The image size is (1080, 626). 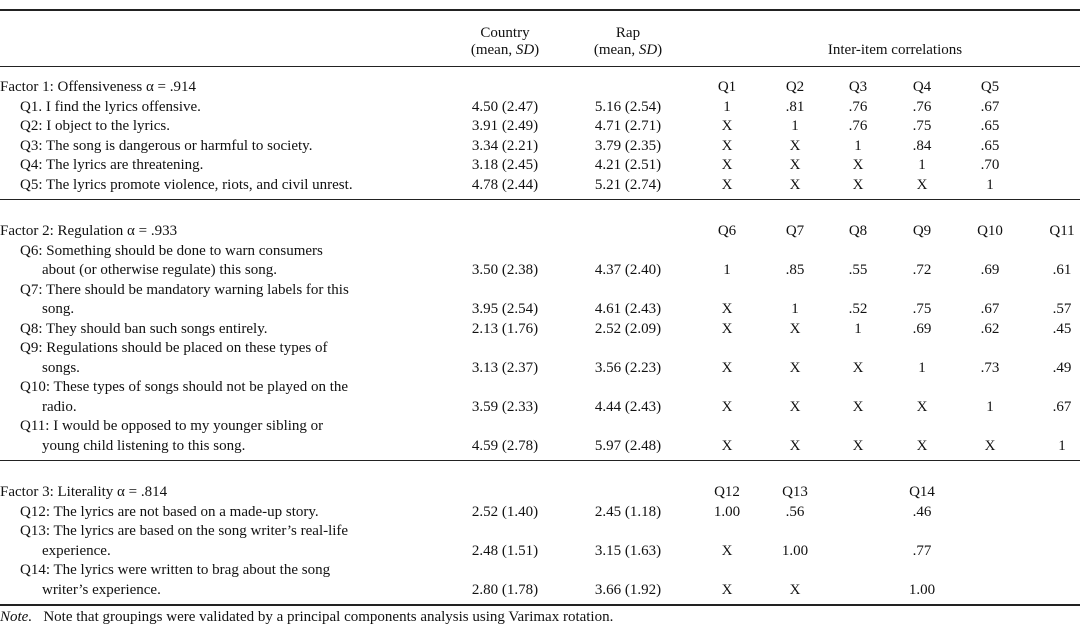 What do you see at coordinates (505, 165) in the screenshot?
I see `country-value: 3.18 (2.45)` at bounding box center [505, 165].